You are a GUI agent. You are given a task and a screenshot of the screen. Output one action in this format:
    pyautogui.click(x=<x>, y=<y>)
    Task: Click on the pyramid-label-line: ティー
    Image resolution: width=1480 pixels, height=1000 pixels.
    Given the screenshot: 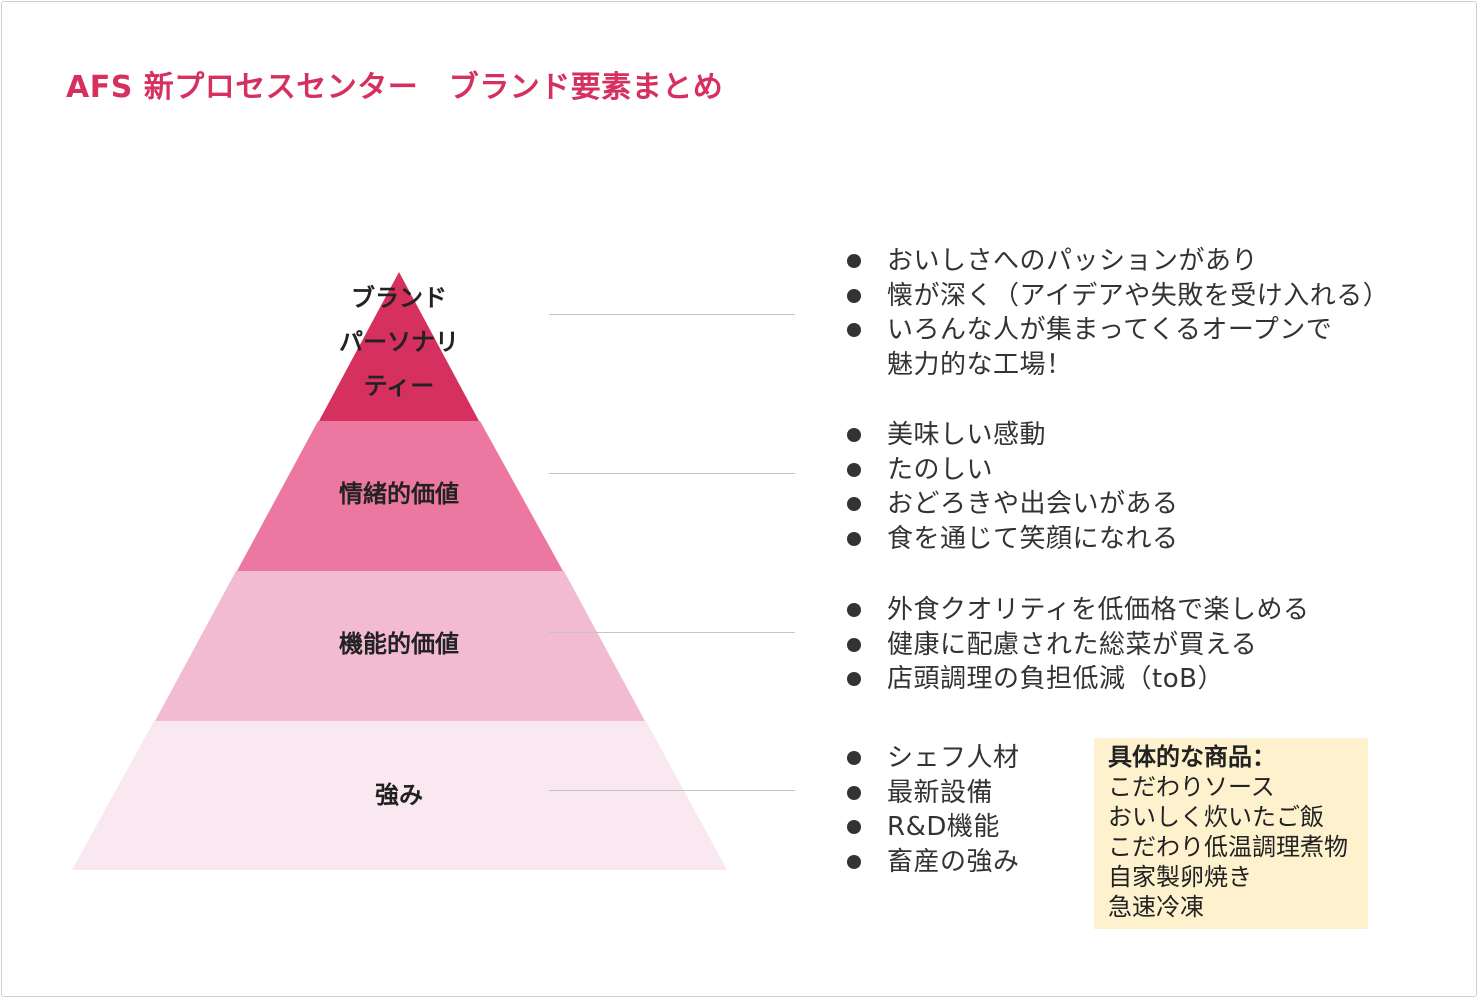 What is the action you would take?
    pyautogui.click(x=399, y=386)
    